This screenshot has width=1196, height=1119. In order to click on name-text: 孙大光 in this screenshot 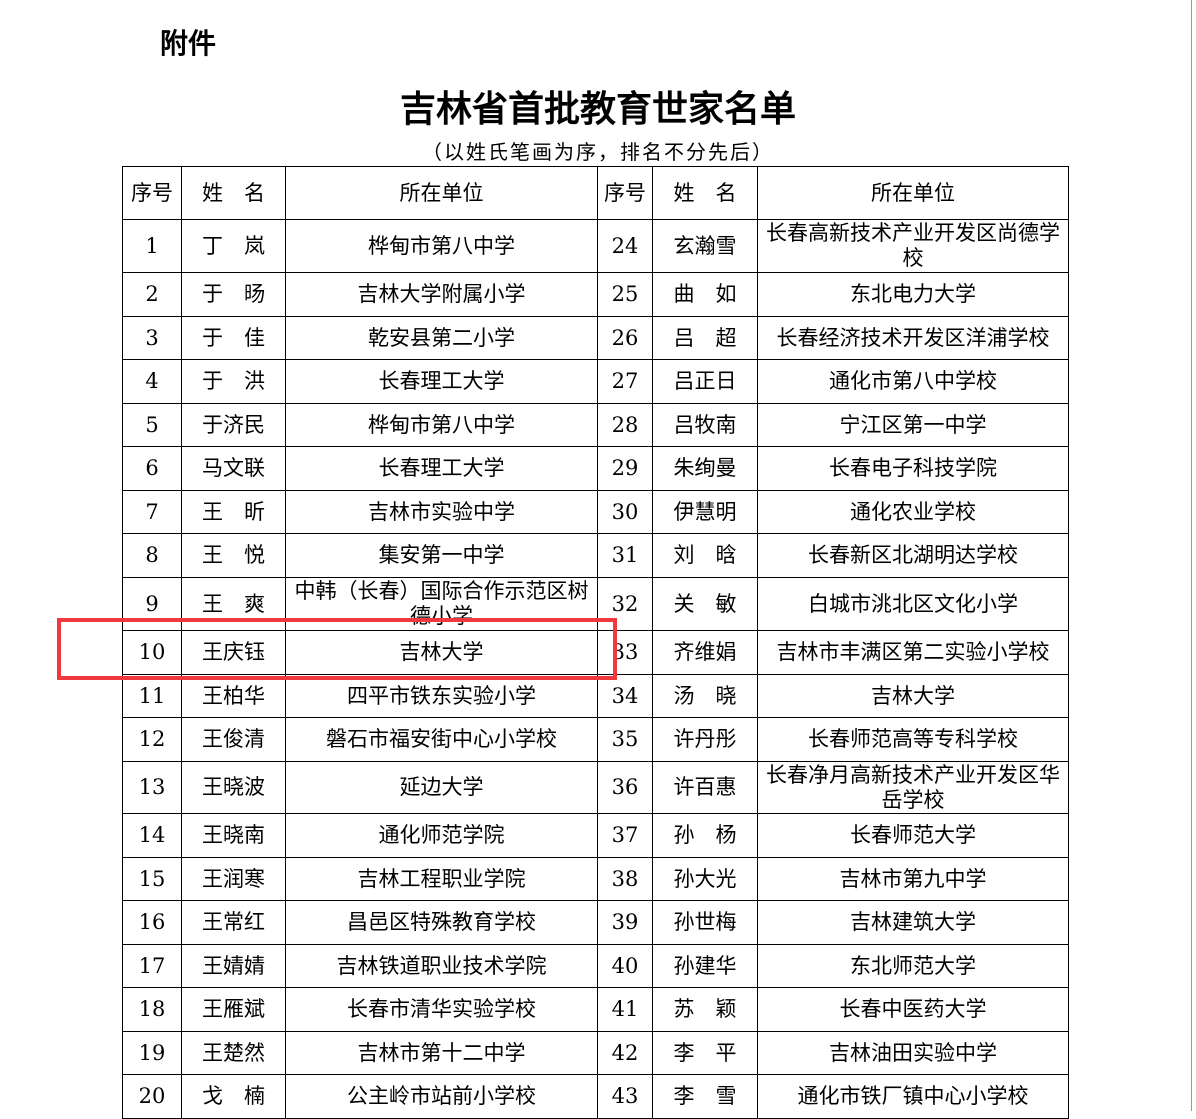, I will do `click(705, 878)`.